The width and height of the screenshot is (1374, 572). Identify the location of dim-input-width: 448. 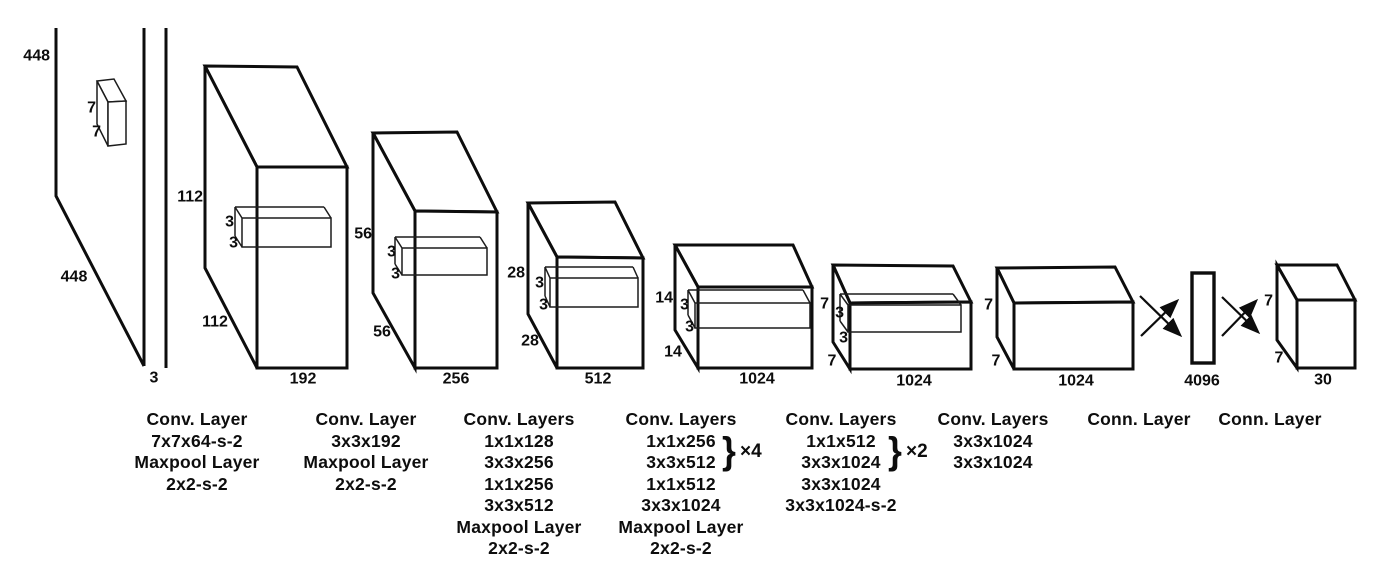
(74, 277).